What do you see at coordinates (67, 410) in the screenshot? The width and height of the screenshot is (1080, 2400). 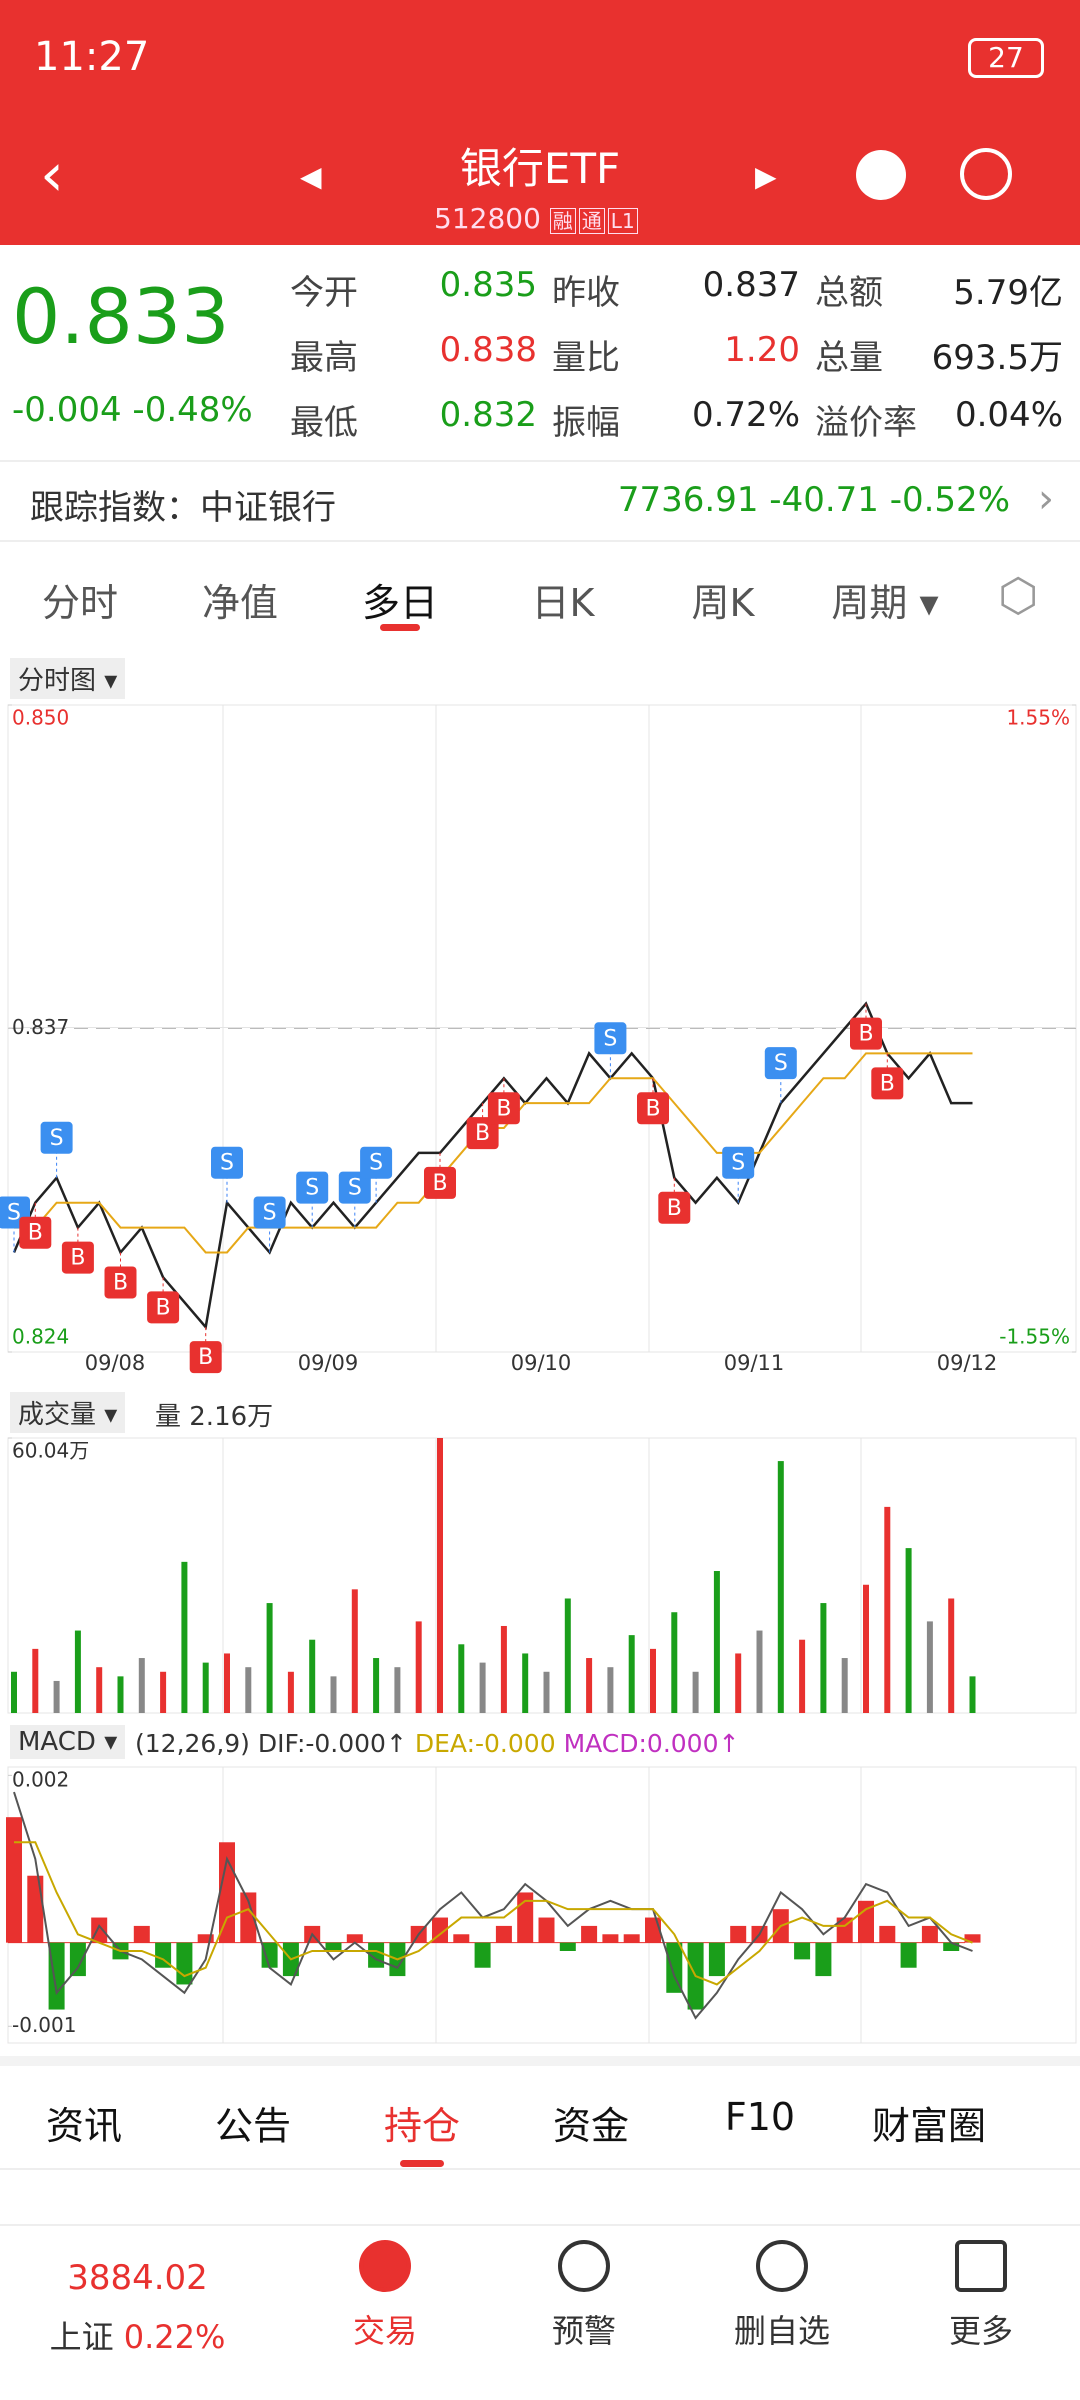 I see `change-value: -0.004` at bounding box center [67, 410].